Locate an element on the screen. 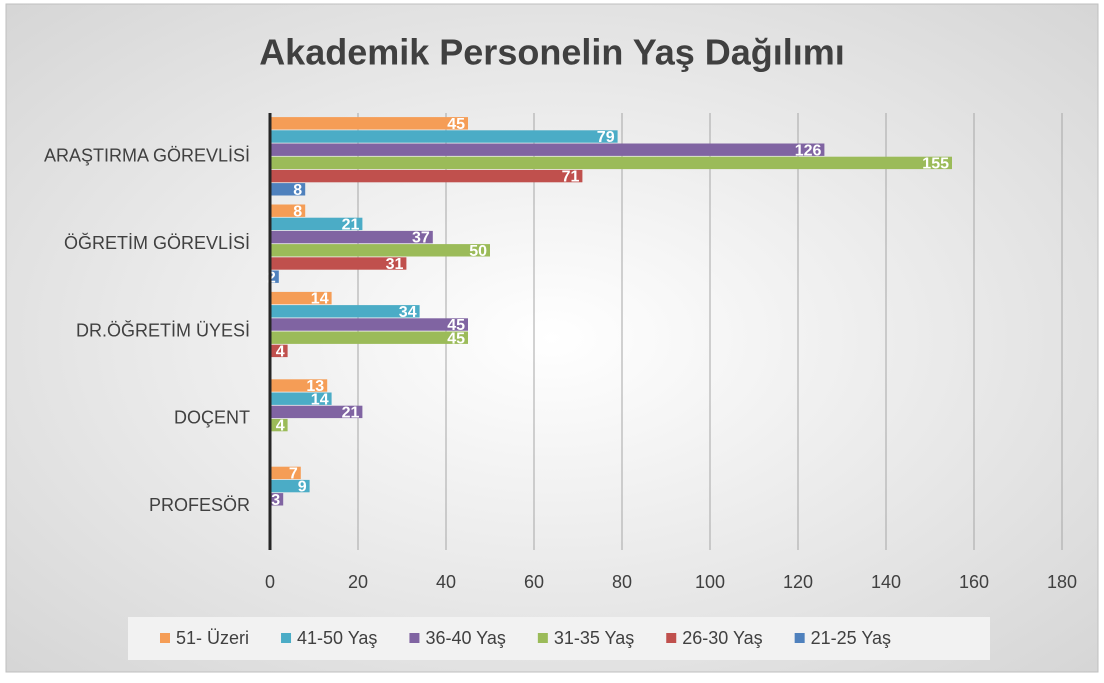 Image resolution: width=1104 pixels, height=683 pixels. x-tick-label: 80 is located at coordinates (622, 582).